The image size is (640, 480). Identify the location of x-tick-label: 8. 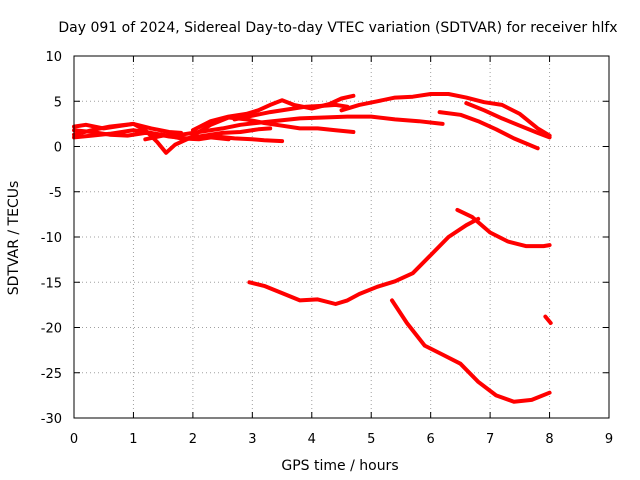
(549, 439).